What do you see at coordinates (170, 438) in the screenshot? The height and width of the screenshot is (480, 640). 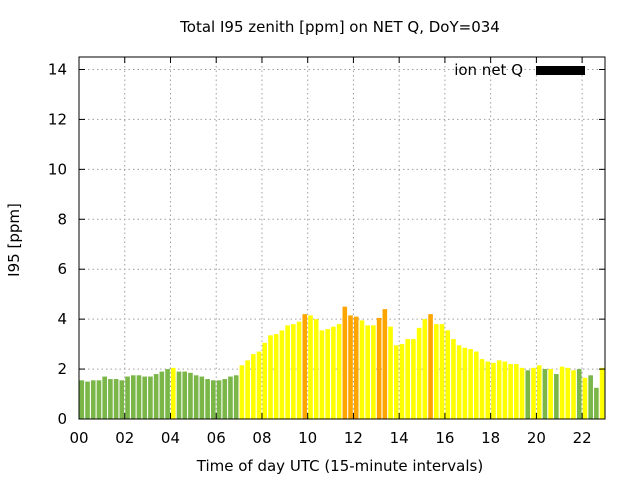 I see `x-tick-label: 04` at bounding box center [170, 438].